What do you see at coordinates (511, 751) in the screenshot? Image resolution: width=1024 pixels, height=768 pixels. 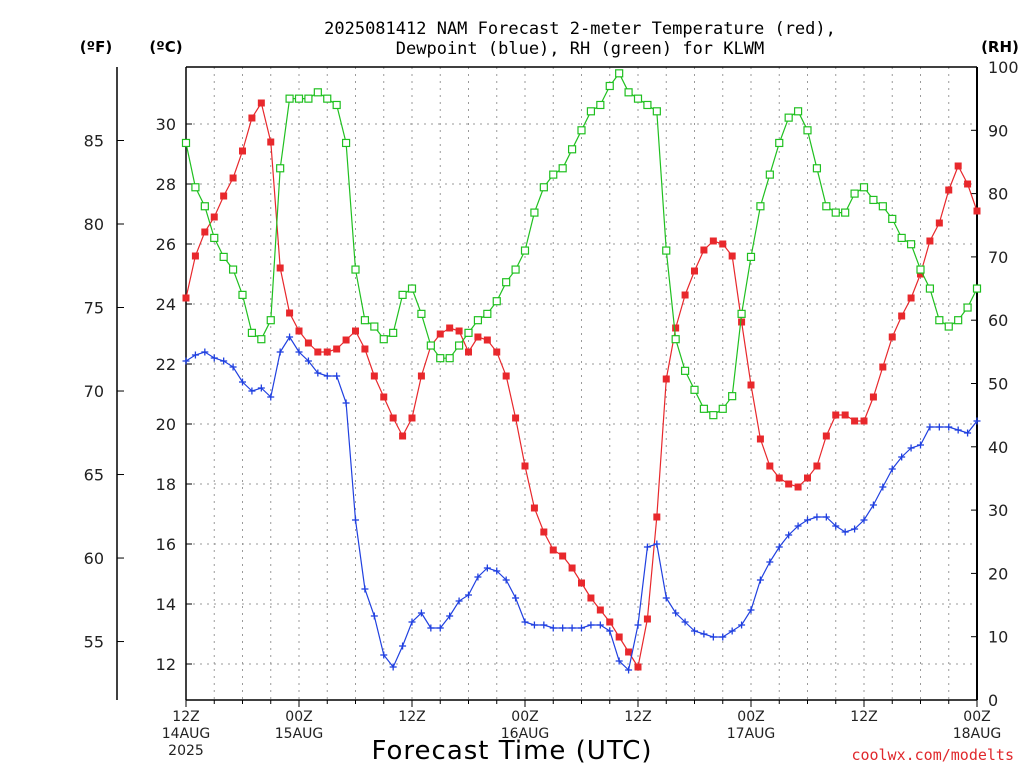 I see `x-axis-title: Forecast Time (UTC)` at bounding box center [511, 751].